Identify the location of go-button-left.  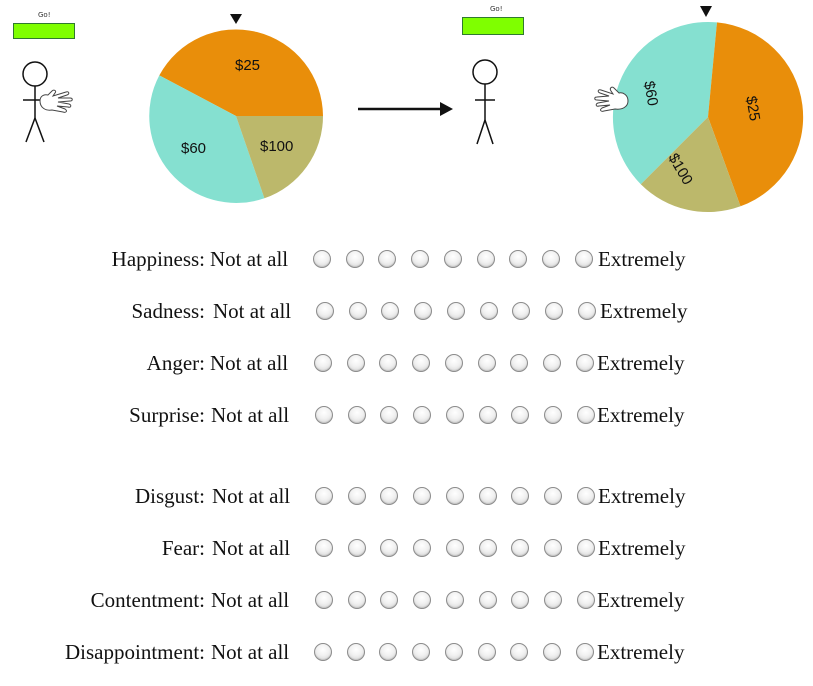
(44, 31).